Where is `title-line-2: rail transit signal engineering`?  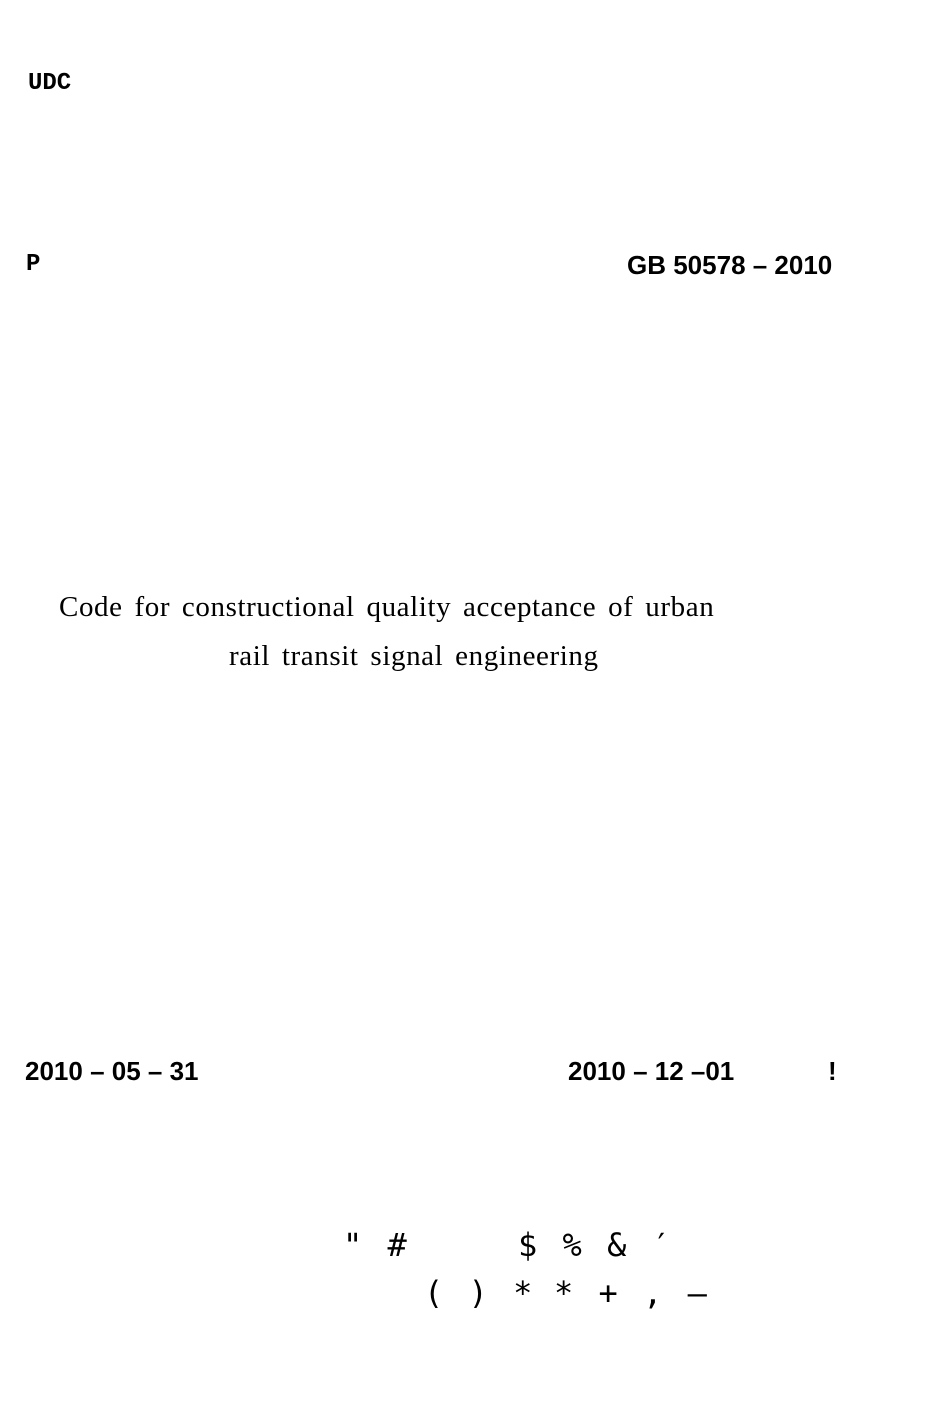
title-line-2: rail transit signal engineering is located at coordinates (414, 656).